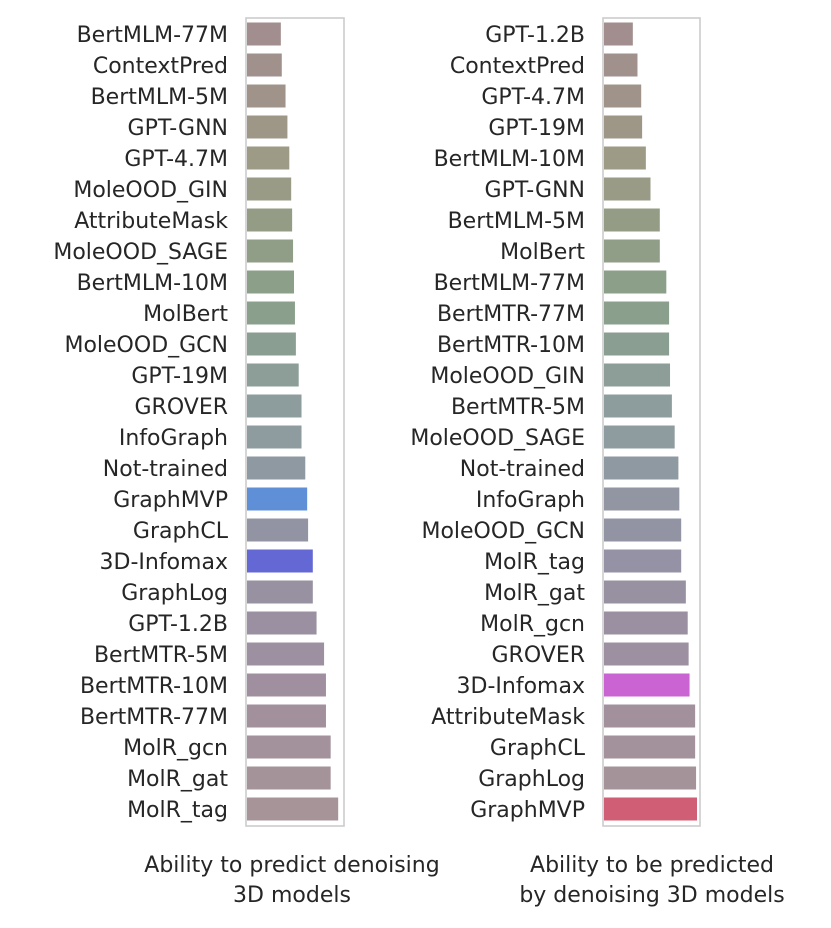 The image size is (831, 928). What do you see at coordinates (266, 96) in the screenshot?
I see `bar-left-BertMLM-5M` at bounding box center [266, 96].